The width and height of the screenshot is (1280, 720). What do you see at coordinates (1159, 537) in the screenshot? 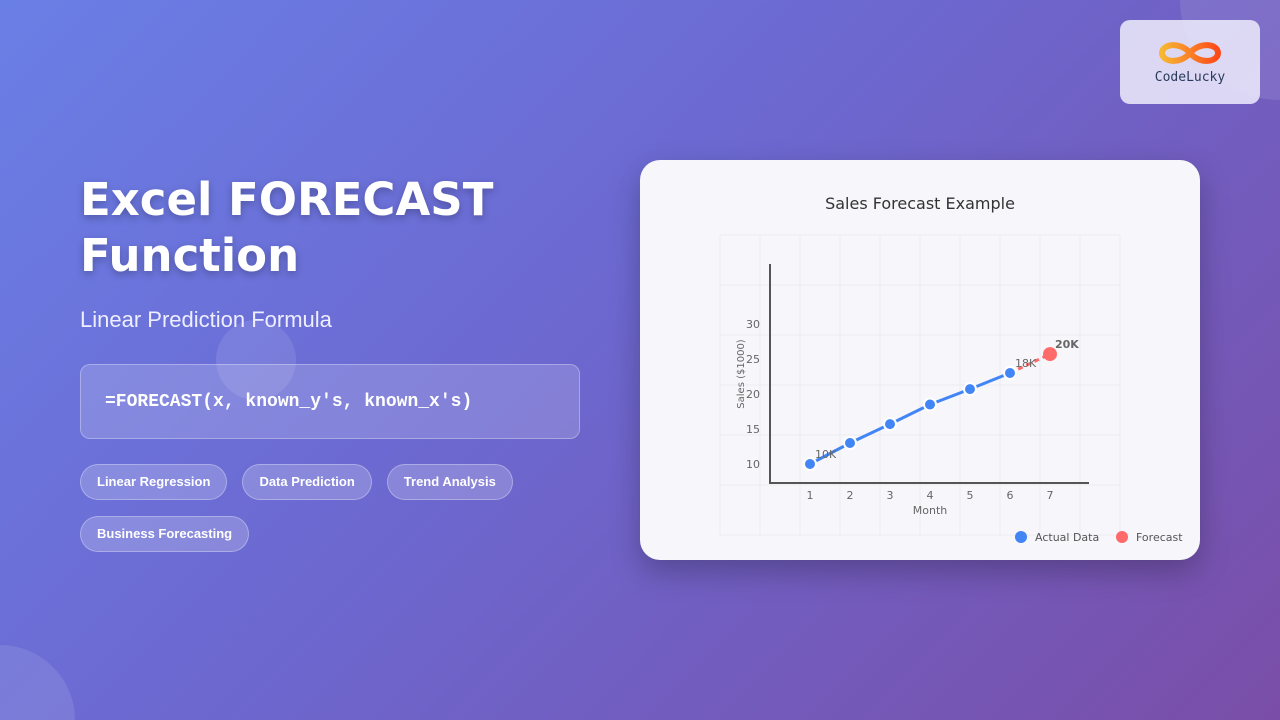
I see `legend-label-forecast: Forecast` at bounding box center [1159, 537].